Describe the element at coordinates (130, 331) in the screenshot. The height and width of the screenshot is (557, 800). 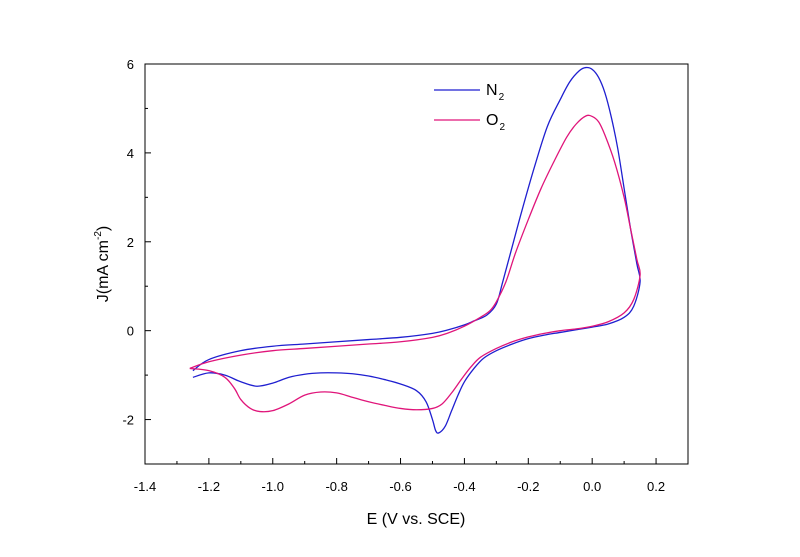
I see `y-tick-label: 0` at that location.